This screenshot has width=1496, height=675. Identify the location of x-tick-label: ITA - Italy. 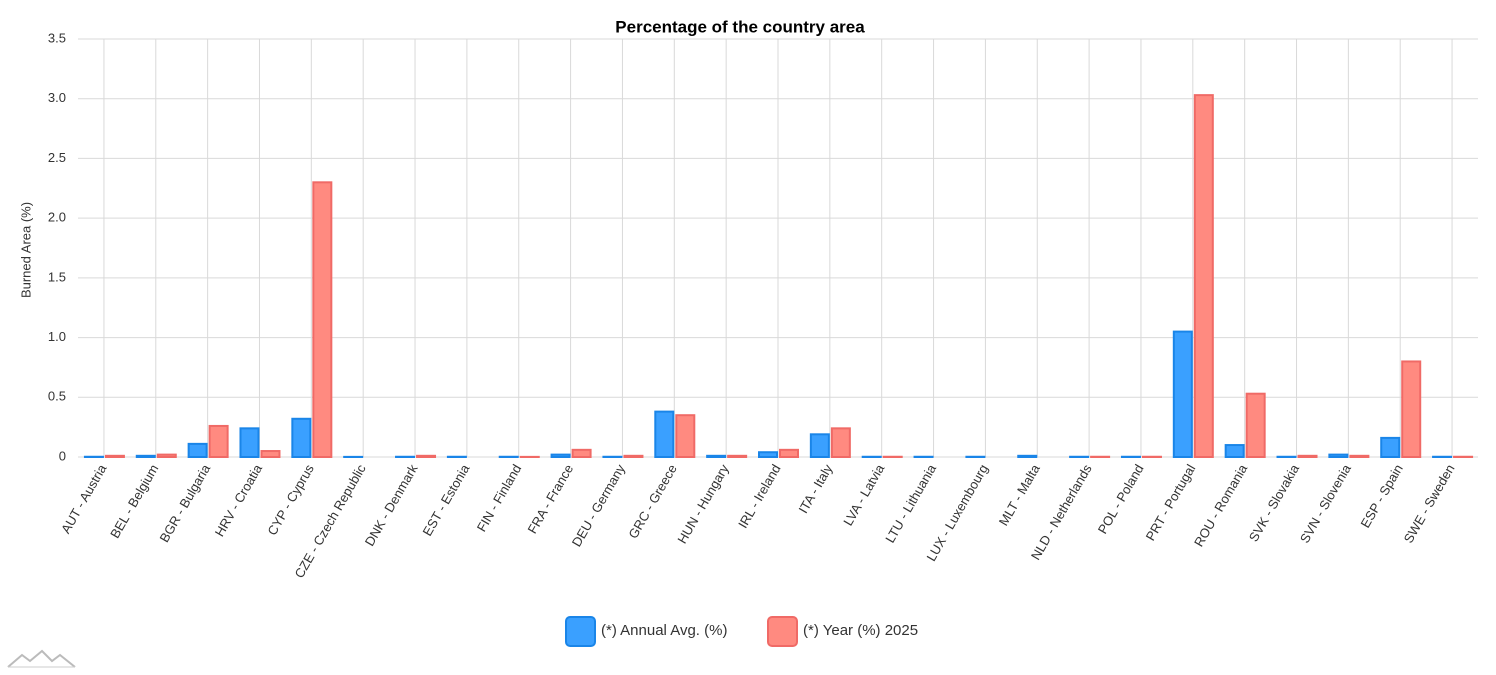
(815, 488).